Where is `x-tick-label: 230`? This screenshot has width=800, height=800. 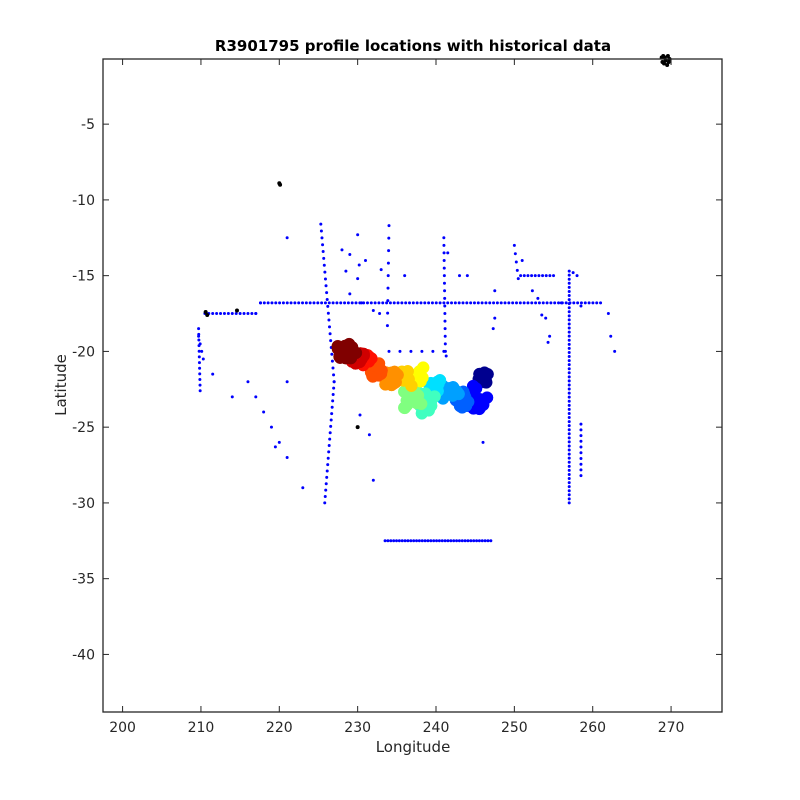
x-tick-label: 230 is located at coordinates (357, 728).